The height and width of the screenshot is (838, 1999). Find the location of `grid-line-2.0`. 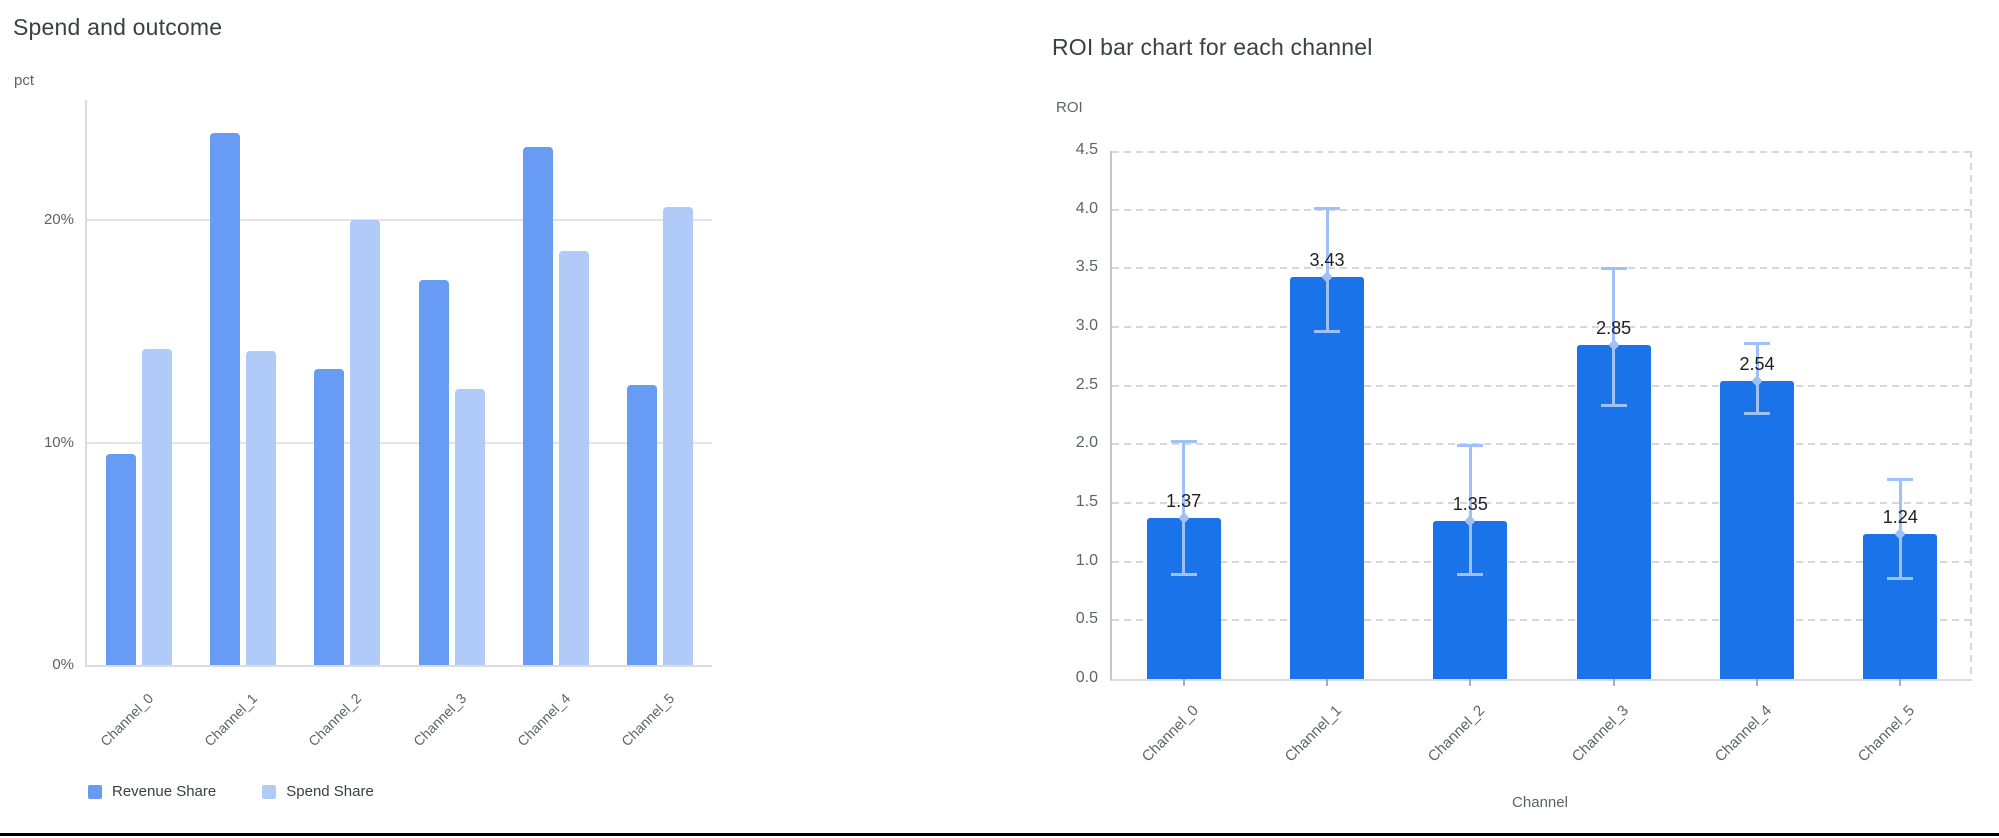

grid-line-2.0 is located at coordinates (1542, 444).